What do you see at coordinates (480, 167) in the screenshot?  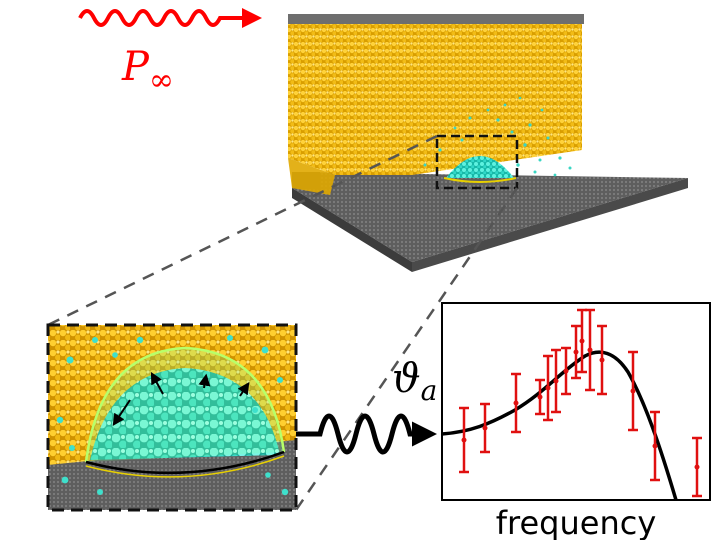 I see `nanodroplet` at bounding box center [480, 167].